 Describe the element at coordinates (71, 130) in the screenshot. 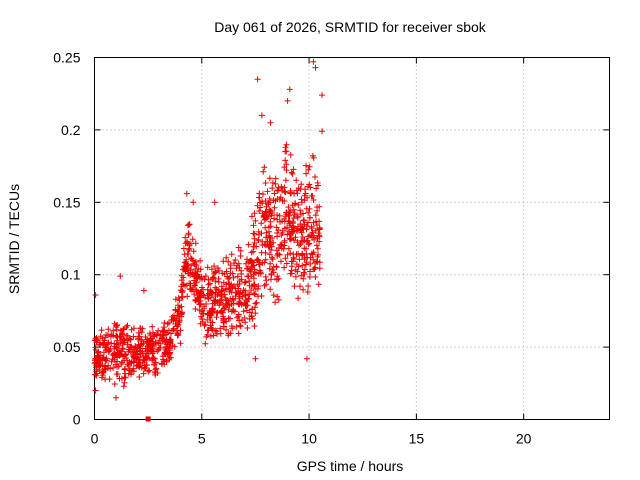

I see `y-tick-label: 0.2` at that location.